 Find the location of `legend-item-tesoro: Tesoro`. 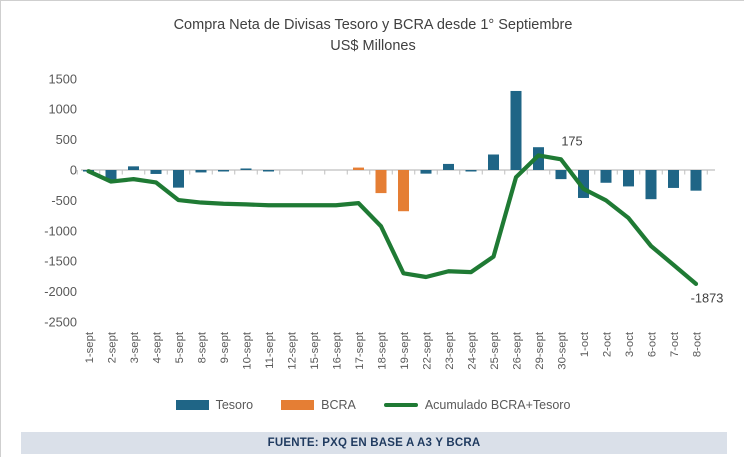

legend-item-tesoro: Tesoro is located at coordinates (214, 405).